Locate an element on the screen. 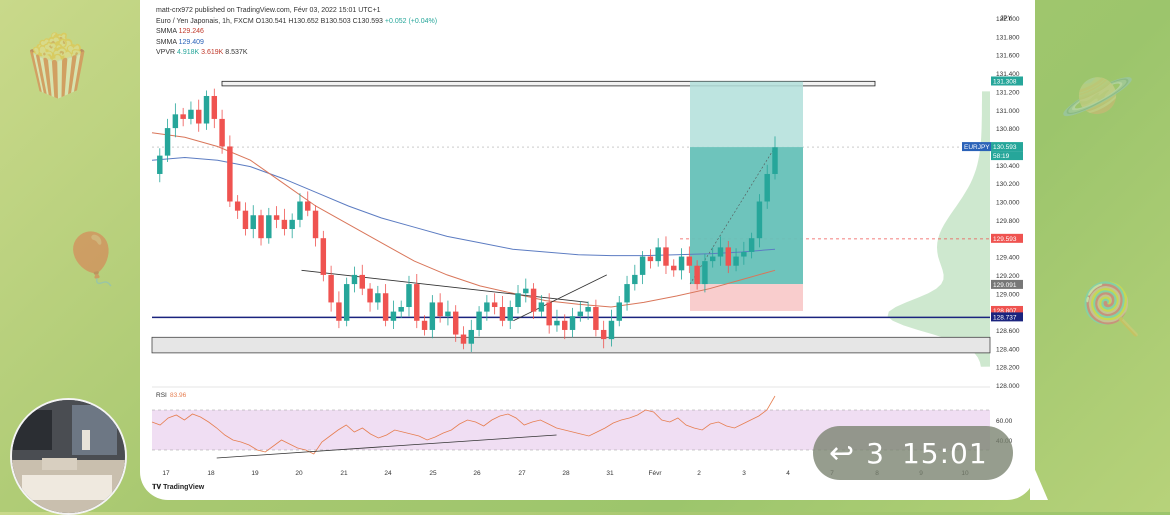 The width and height of the screenshot is (1170, 515). y-tick-label: 131.600 is located at coordinates (1008, 56).